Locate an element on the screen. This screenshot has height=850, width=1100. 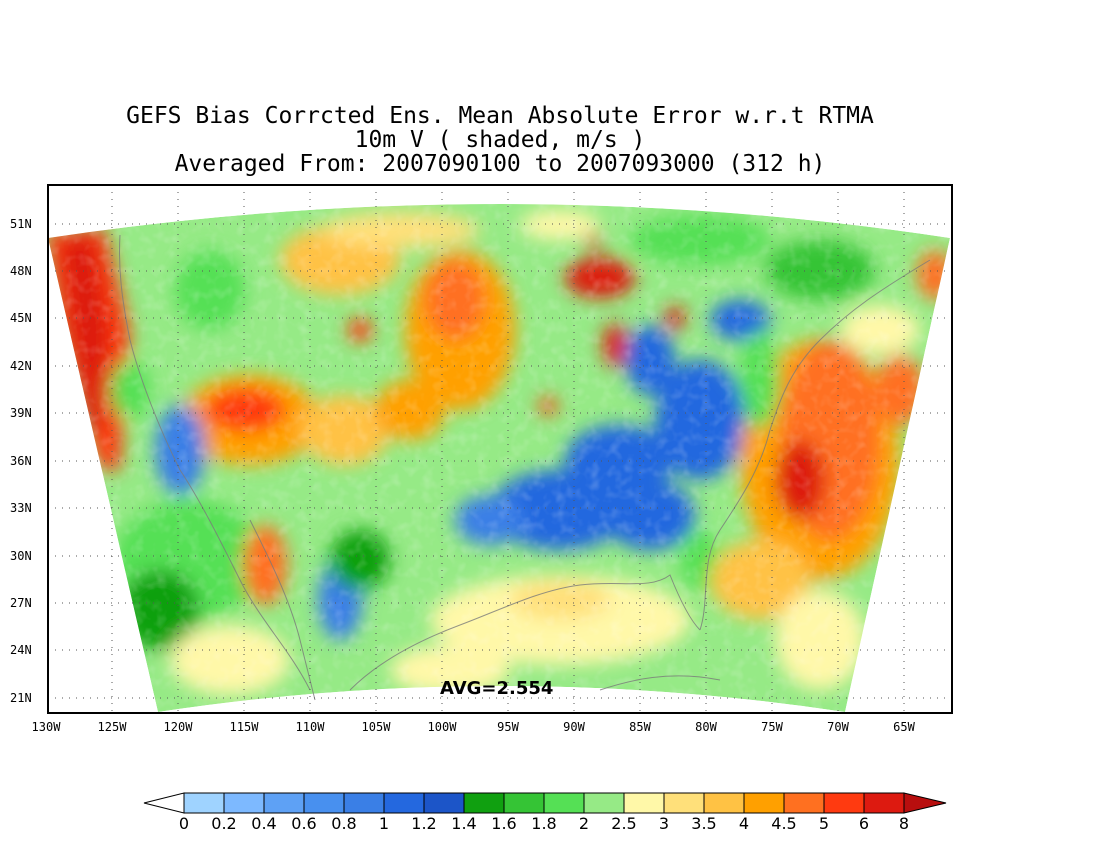
colorbar-label: 1 is located at coordinates (384, 823).